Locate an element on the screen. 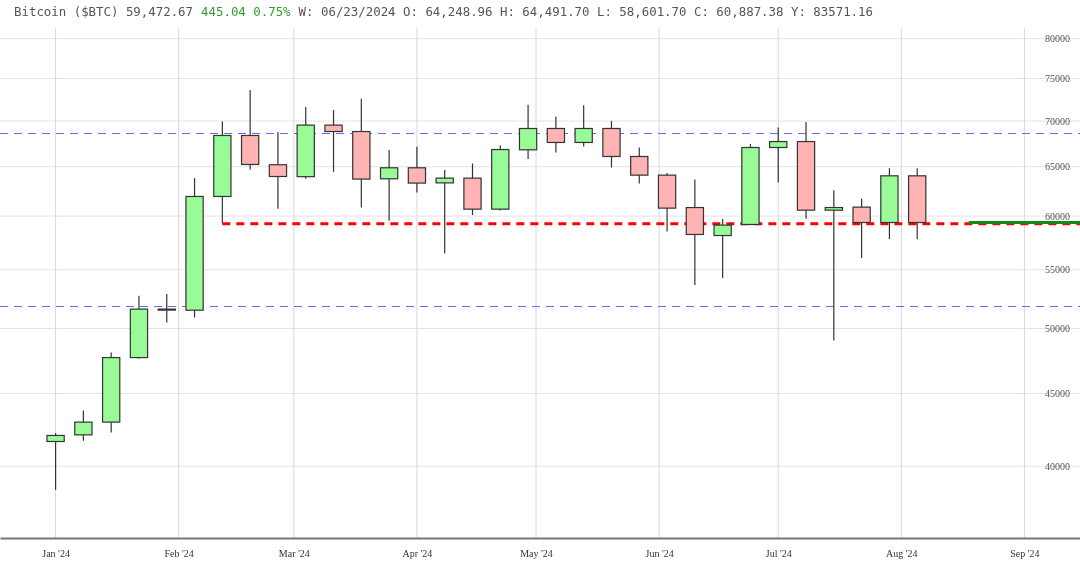  y-tick-label: 80000 is located at coordinates (1057, 39).